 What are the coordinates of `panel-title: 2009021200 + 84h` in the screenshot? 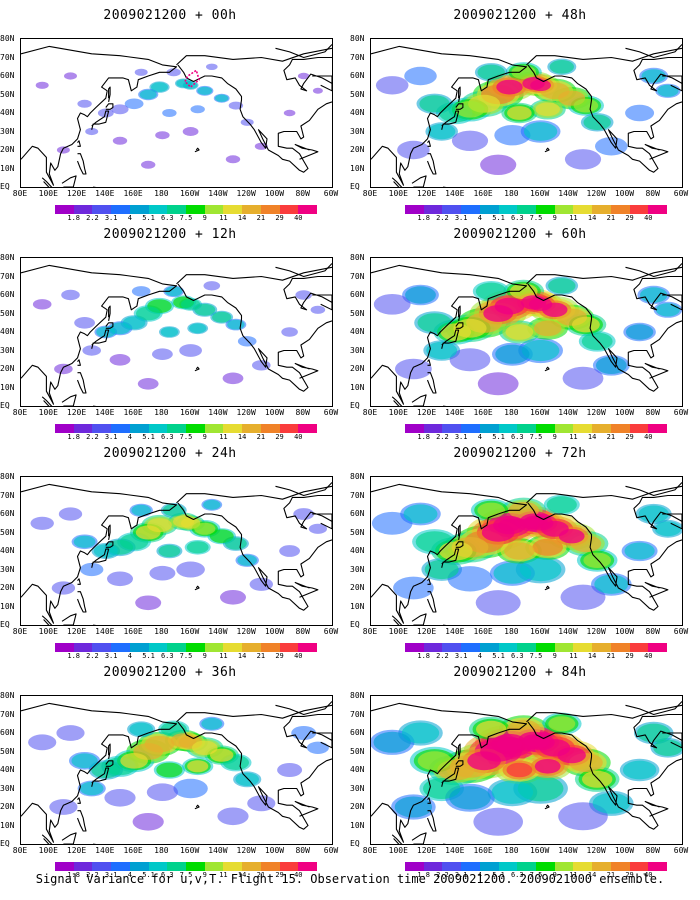 It's located at (520, 672).